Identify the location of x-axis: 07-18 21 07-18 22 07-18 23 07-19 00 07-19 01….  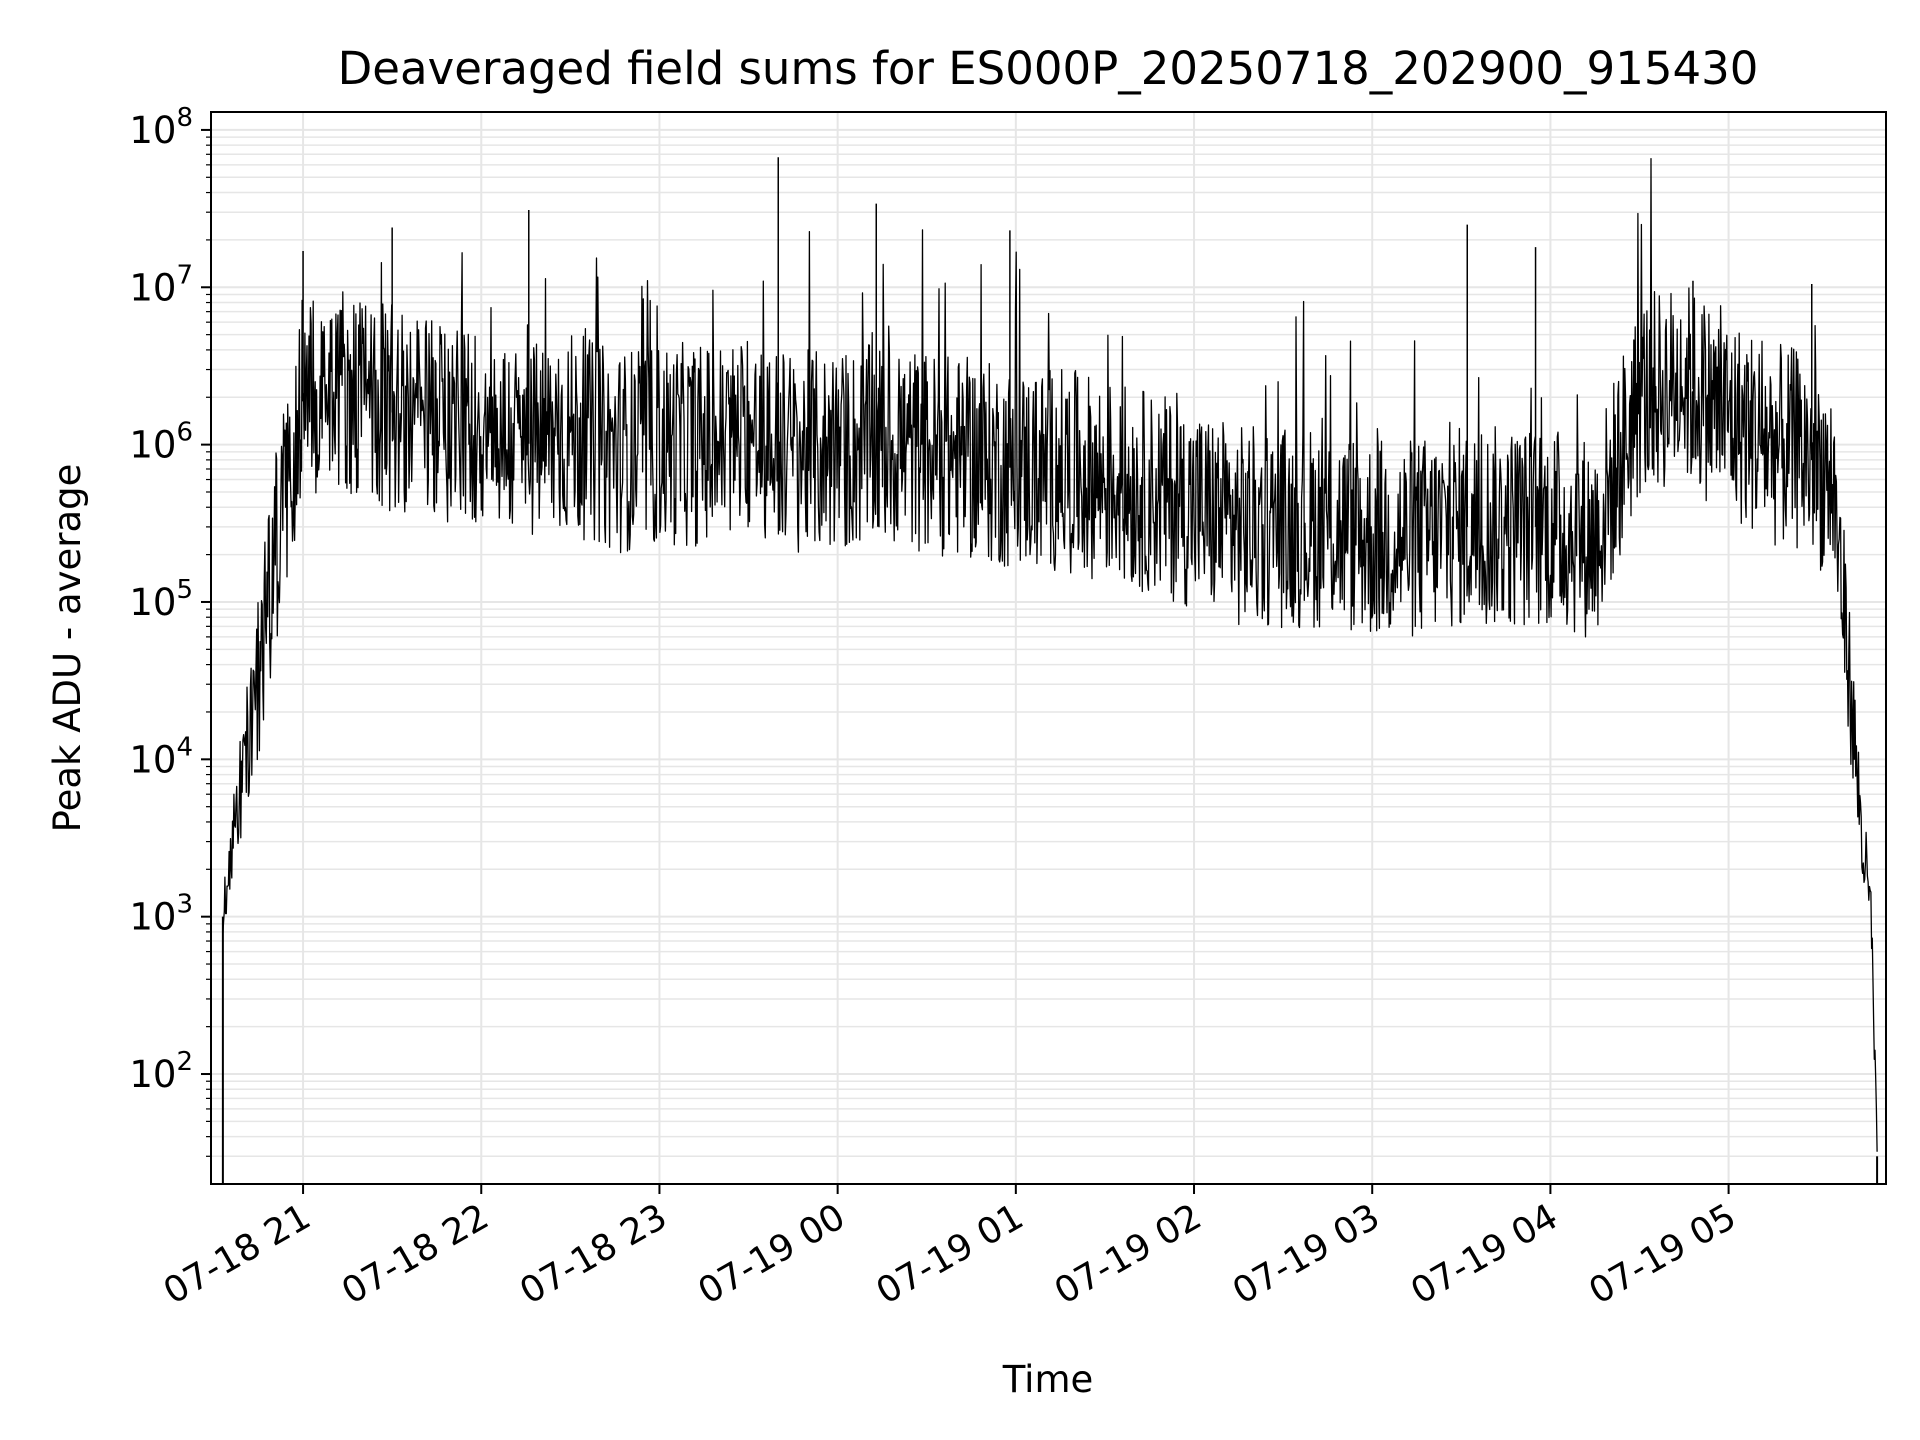
(950, 1248).